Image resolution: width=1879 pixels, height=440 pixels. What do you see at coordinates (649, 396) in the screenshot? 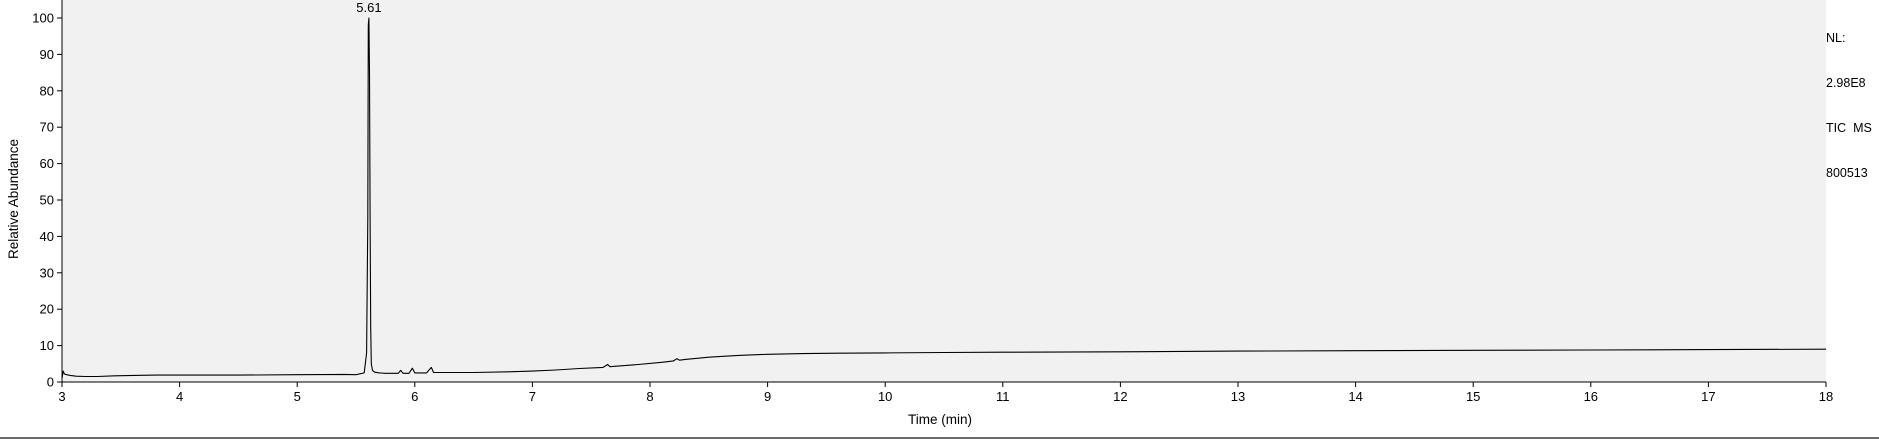
I see `x-tick-label: 8` at bounding box center [649, 396].